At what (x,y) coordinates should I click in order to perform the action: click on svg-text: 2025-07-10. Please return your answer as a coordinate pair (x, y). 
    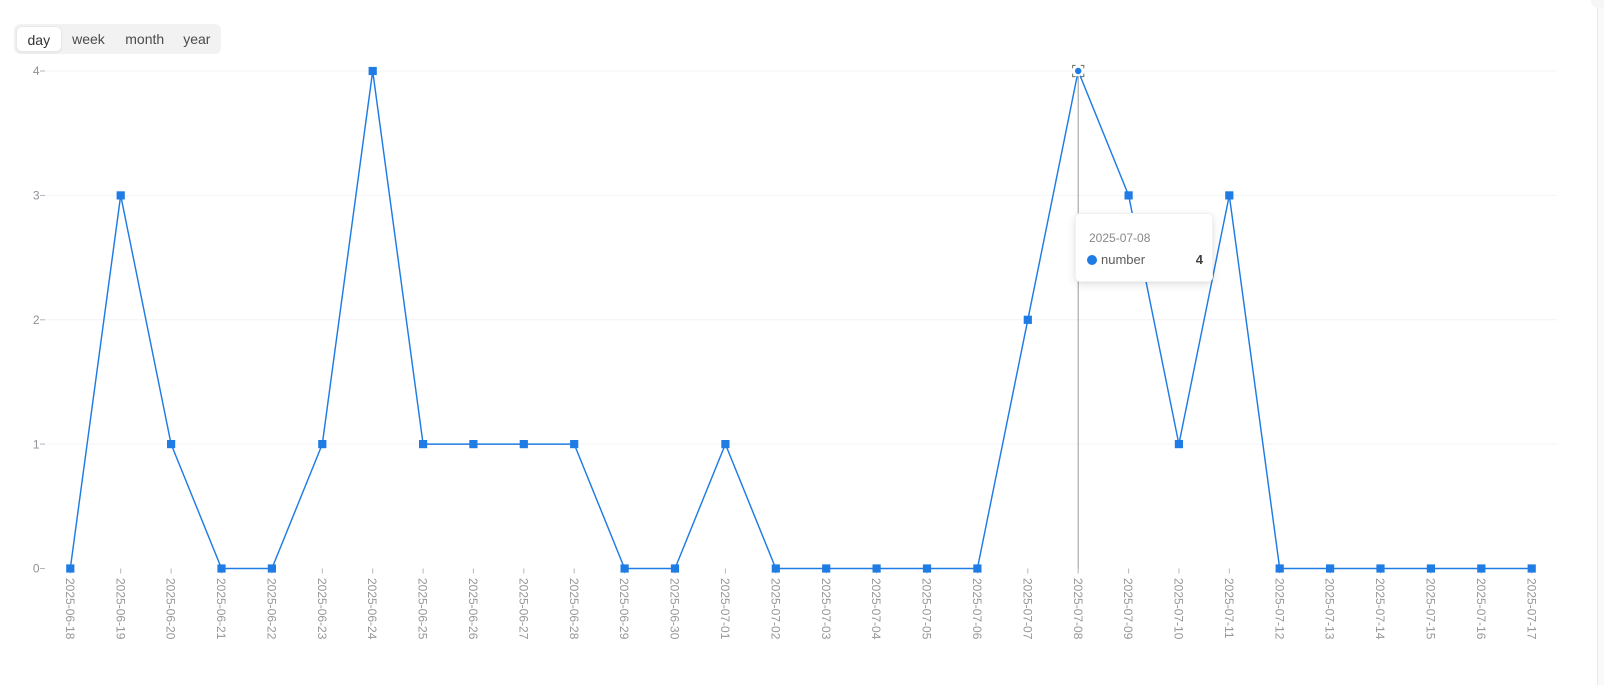
    Looking at the image, I should click on (1179, 609).